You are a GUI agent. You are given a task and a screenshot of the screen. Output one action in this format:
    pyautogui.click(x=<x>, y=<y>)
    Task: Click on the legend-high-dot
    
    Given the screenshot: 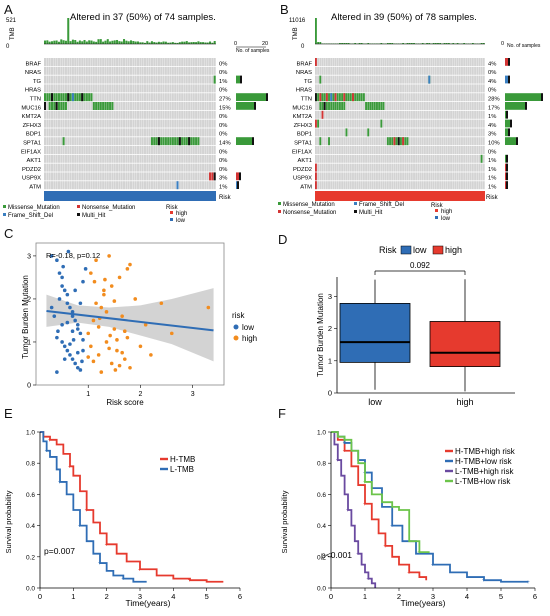 What is the action you would take?
    pyautogui.click(x=236, y=338)
    